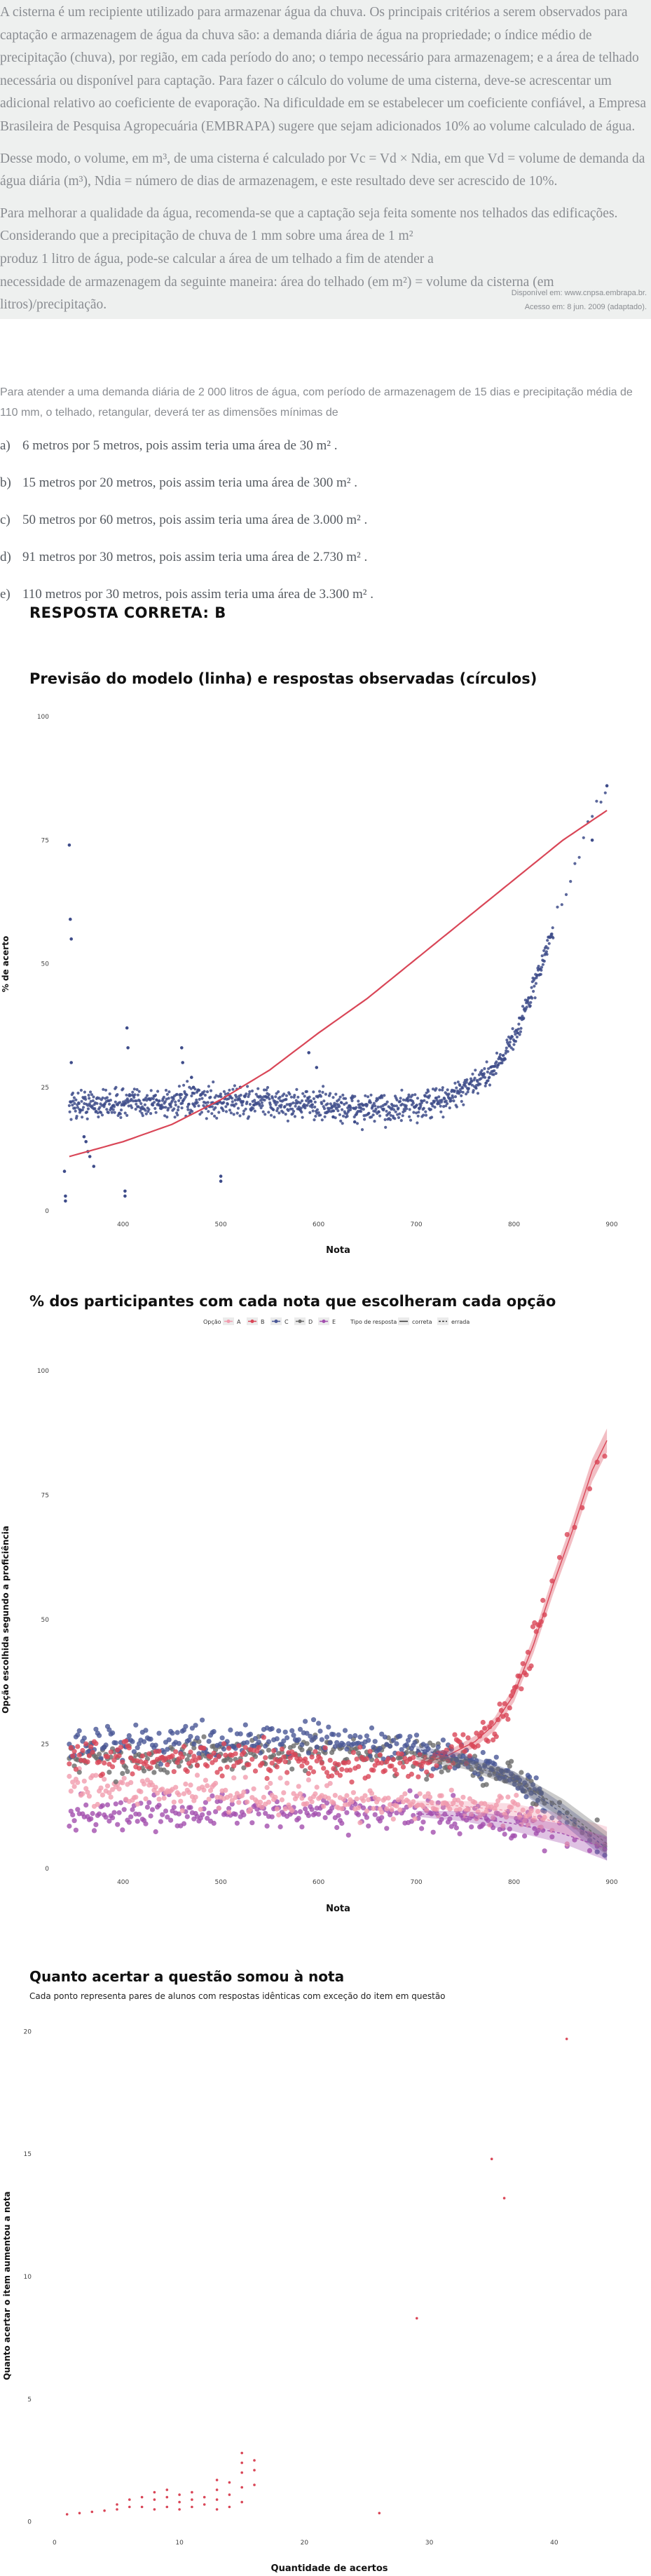  I want to click on legend-type-label: correta, so click(422, 1322).